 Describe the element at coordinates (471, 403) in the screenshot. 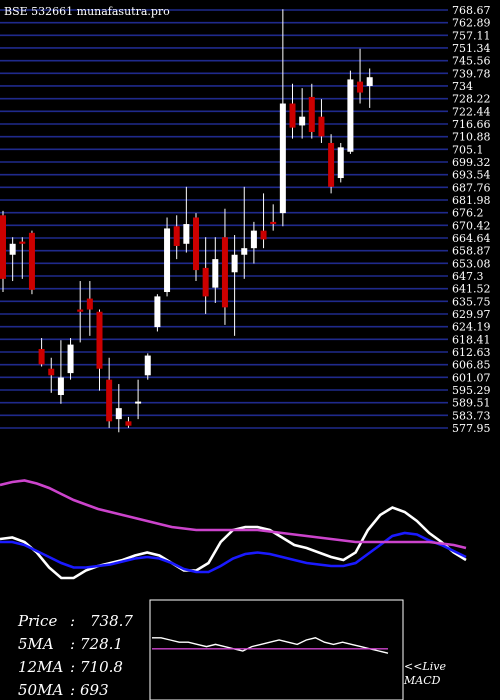

I see `y-tick-label: 589.51` at that location.